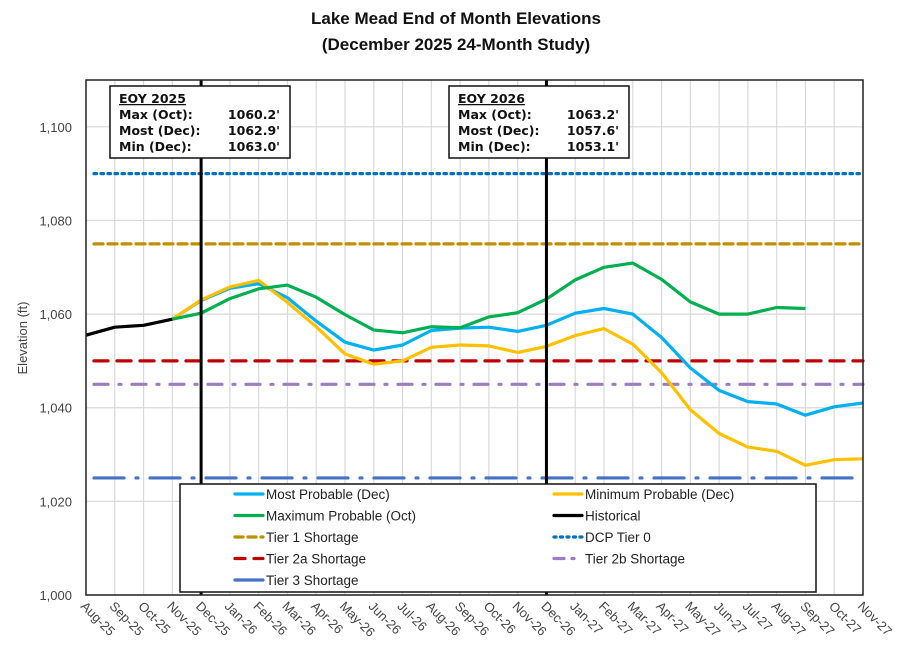 The width and height of the screenshot is (912, 664). What do you see at coordinates (456, 44) in the screenshot?
I see `chart-subtitle: (December 2025 24-Month Study)` at bounding box center [456, 44].